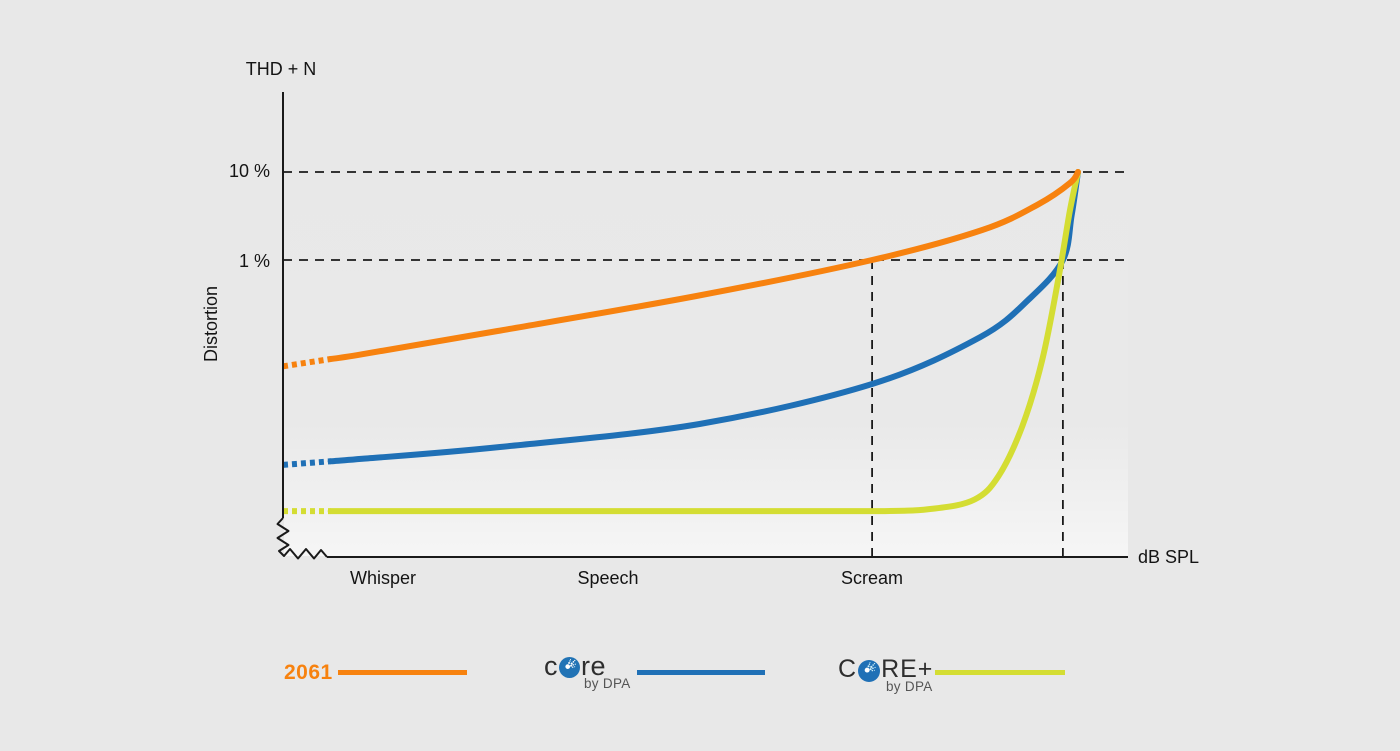  I want to click on core-by-dpa-logo: c re, so click(575, 666).